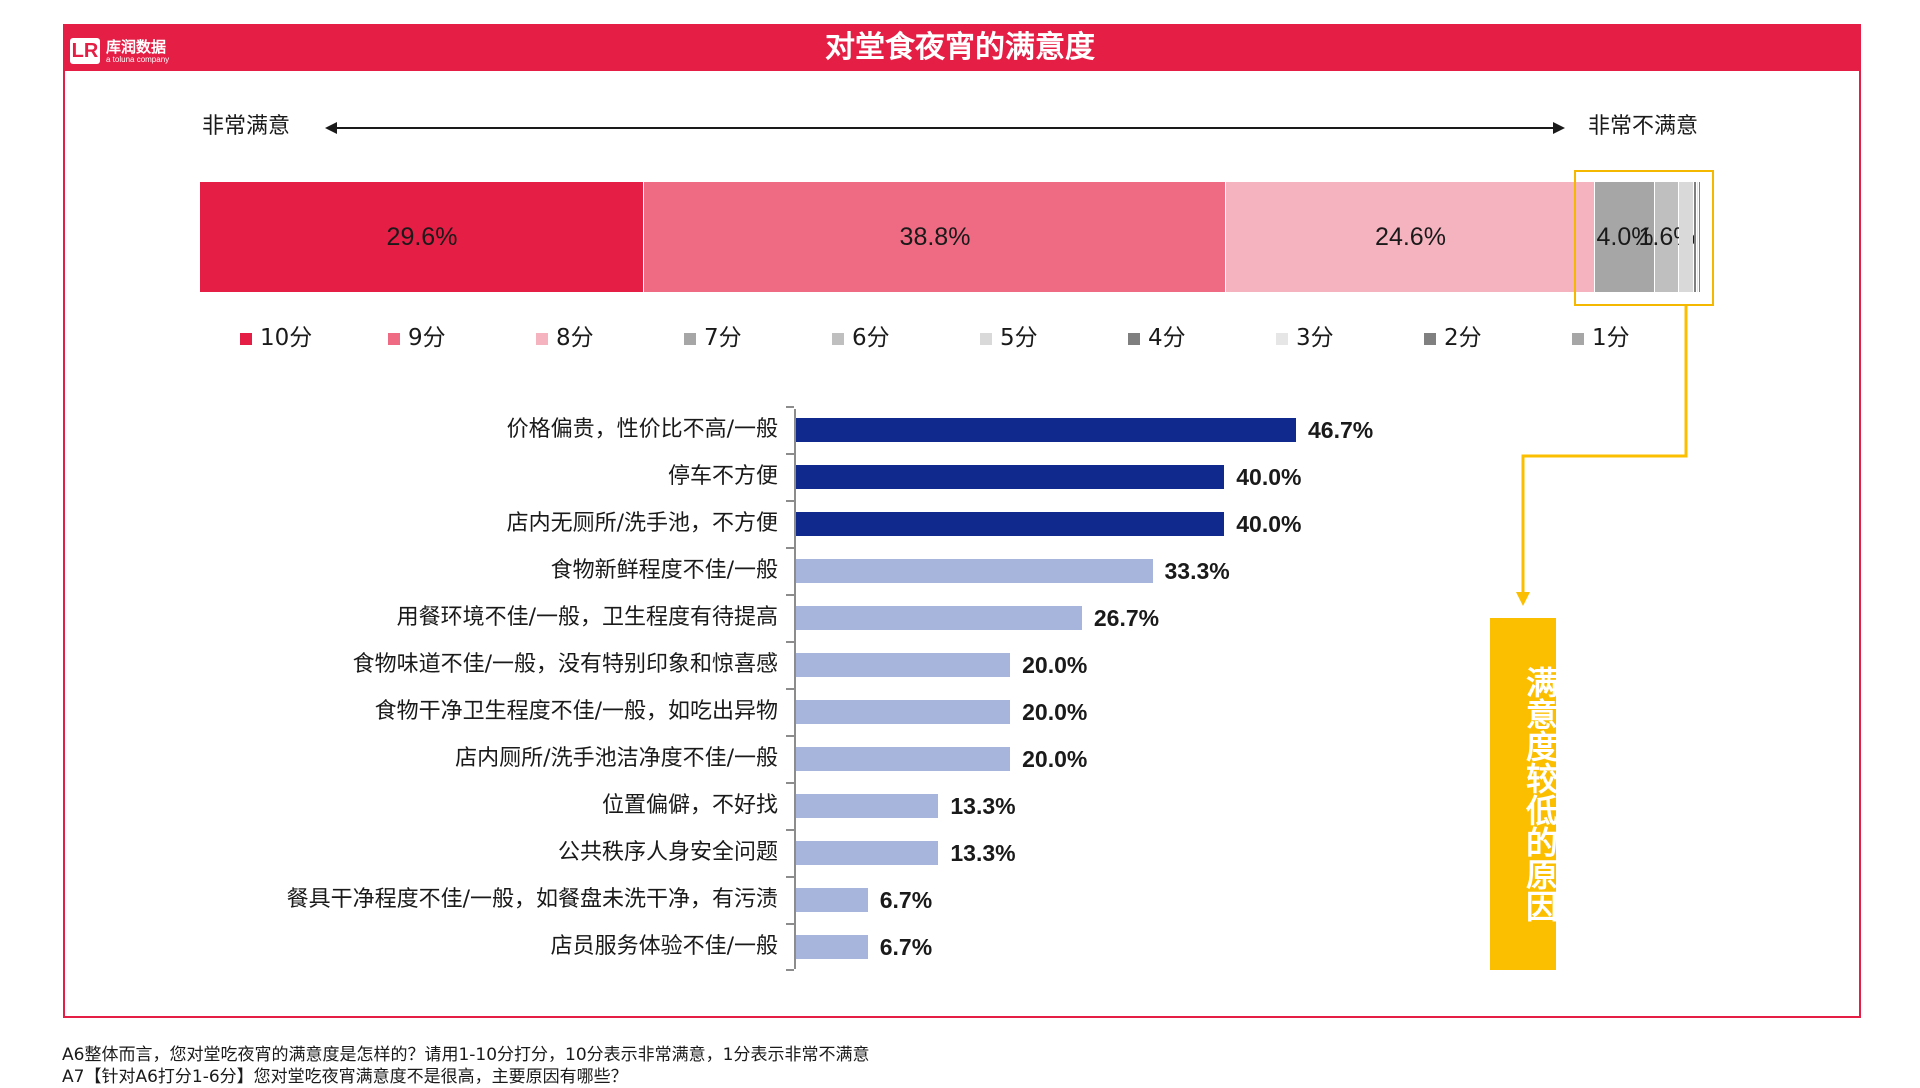 This screenshot has width=1920, height=1088. Describe the element at coordinates (246, 126) in the screenshot. I see `scale-left-label: 非常满意` at that location.